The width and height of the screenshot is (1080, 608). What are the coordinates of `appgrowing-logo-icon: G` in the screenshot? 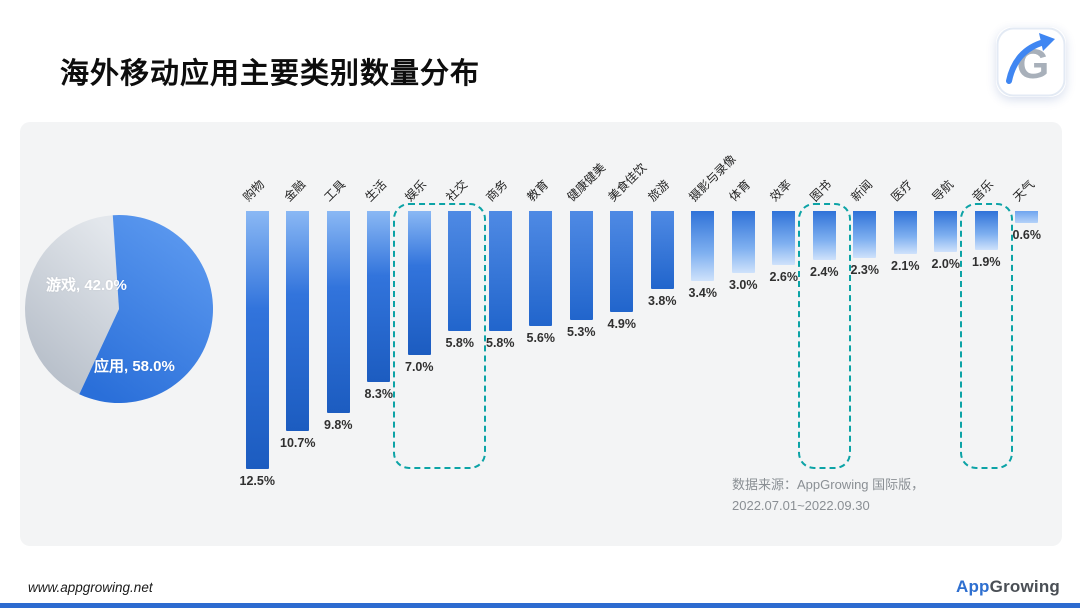 It's located at (1031, 62).